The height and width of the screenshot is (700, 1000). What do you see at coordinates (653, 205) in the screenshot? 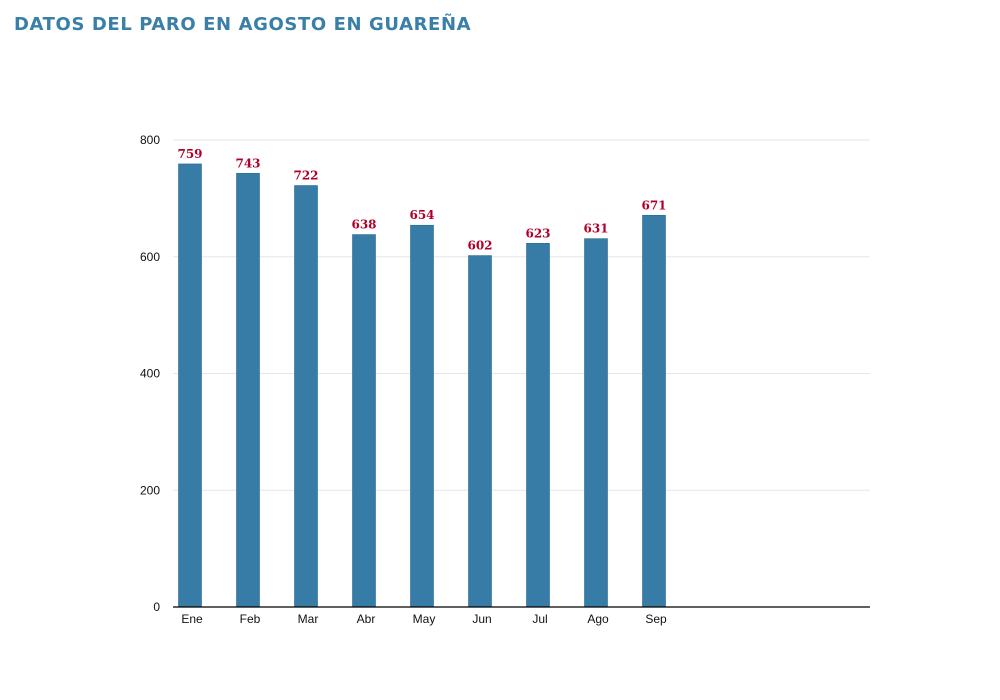
I see `data-label: 671` at bounding box center [653, 205].